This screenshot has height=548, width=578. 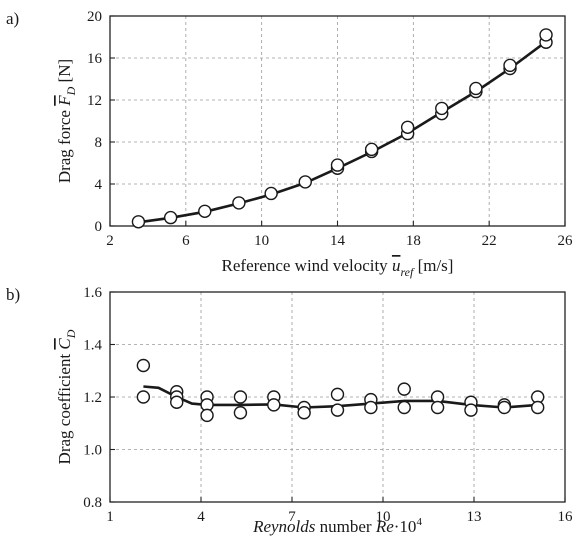 I want to click on x-tick-label: 22, so click(x=489, y=241).